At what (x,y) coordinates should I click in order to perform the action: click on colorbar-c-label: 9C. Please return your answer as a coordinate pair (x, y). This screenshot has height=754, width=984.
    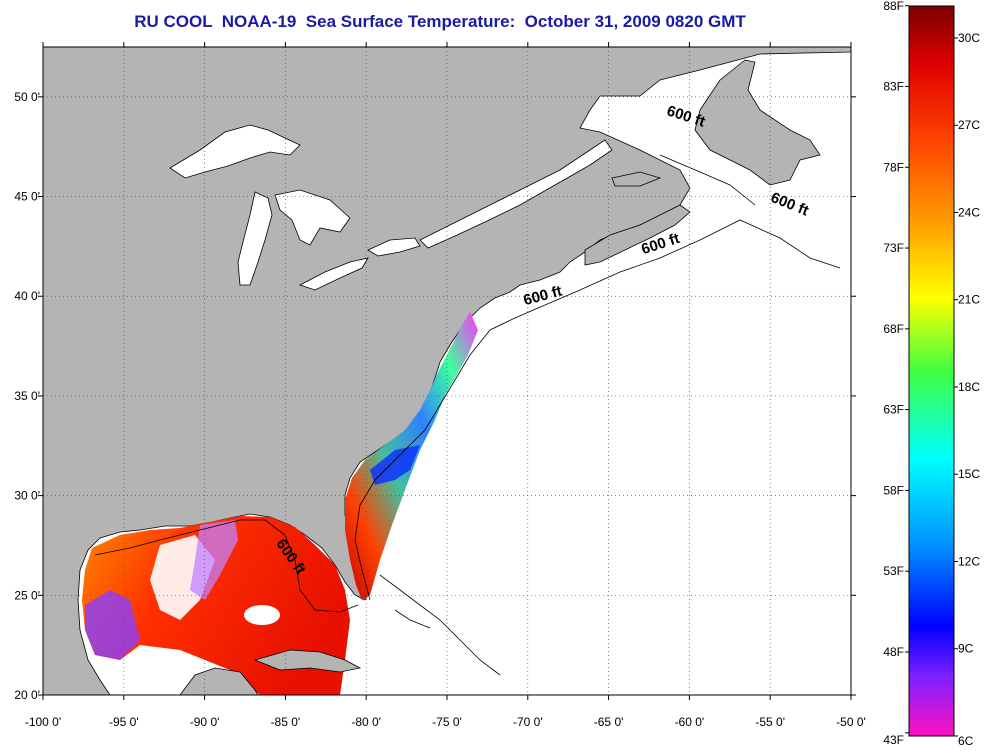
    Looking at the image, I should click on (966, 649).